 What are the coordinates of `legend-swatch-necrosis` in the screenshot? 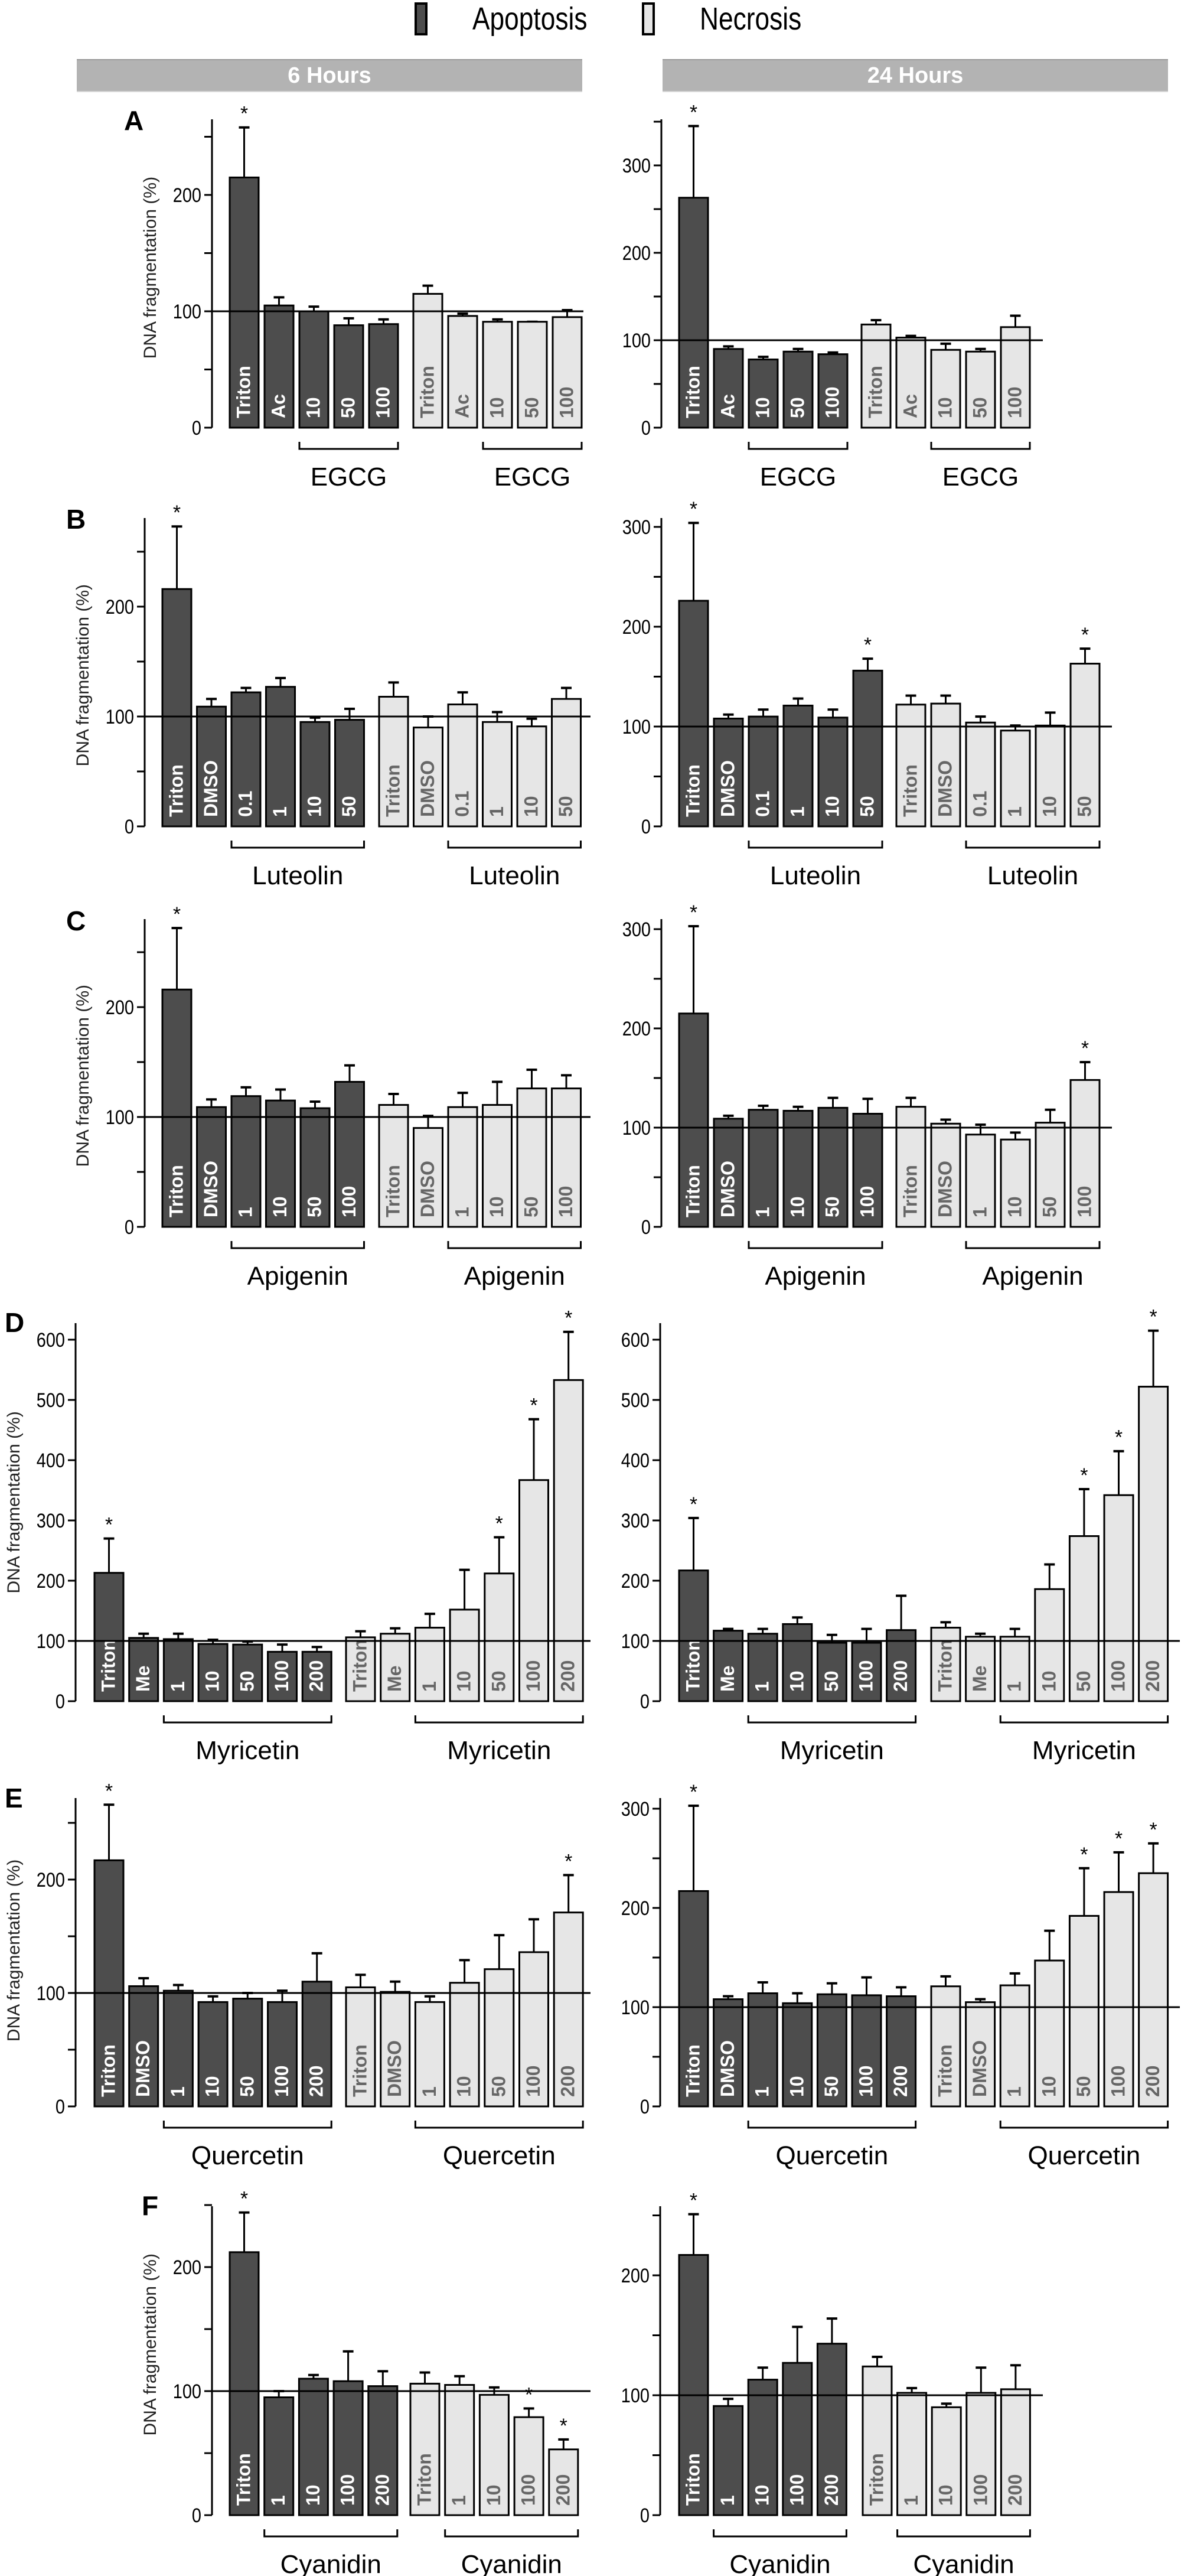 It's located at (648, 18).